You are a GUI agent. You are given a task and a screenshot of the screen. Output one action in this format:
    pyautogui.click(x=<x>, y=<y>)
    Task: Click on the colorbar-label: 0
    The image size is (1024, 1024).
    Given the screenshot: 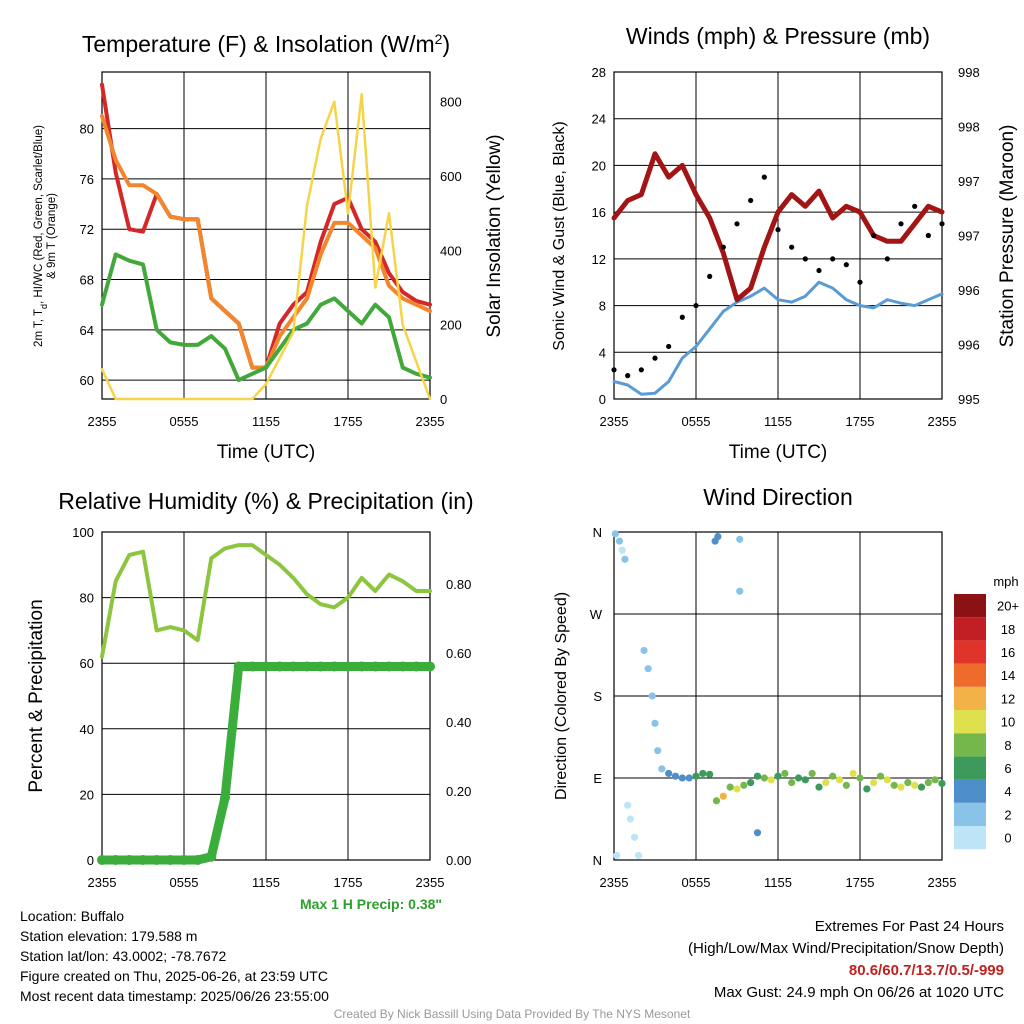 What is the action you would take?
    pyautogui.click(x=1007, y=838)
    